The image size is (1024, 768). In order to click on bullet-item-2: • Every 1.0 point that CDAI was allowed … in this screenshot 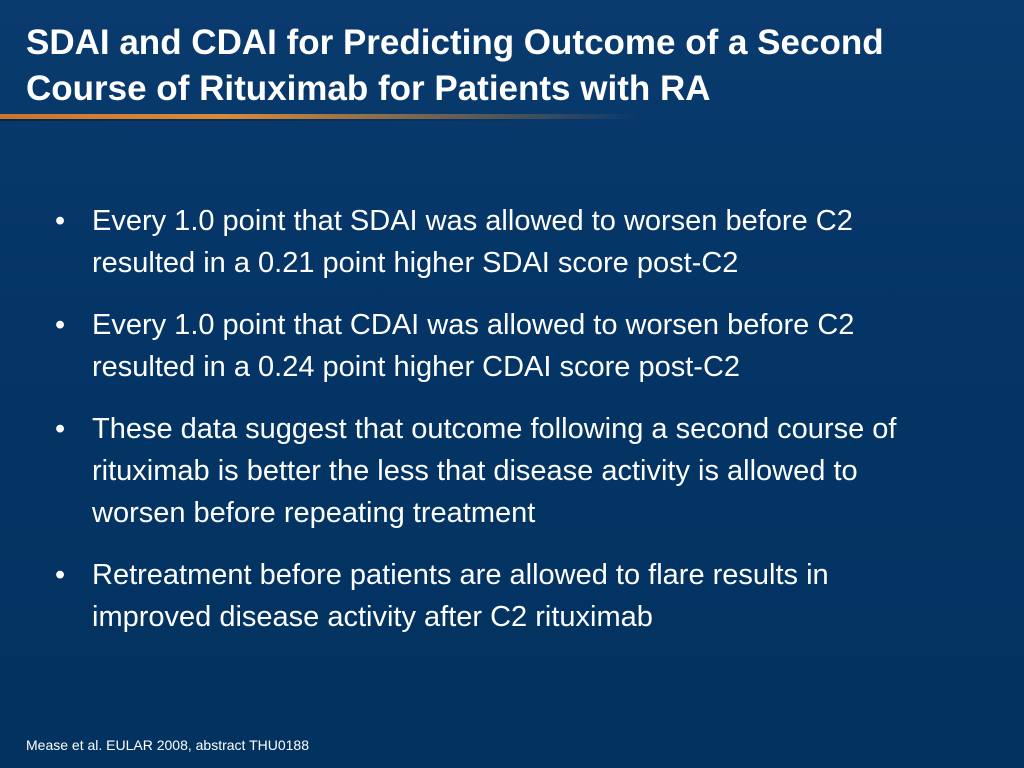, I will do `click(505, 346)`.